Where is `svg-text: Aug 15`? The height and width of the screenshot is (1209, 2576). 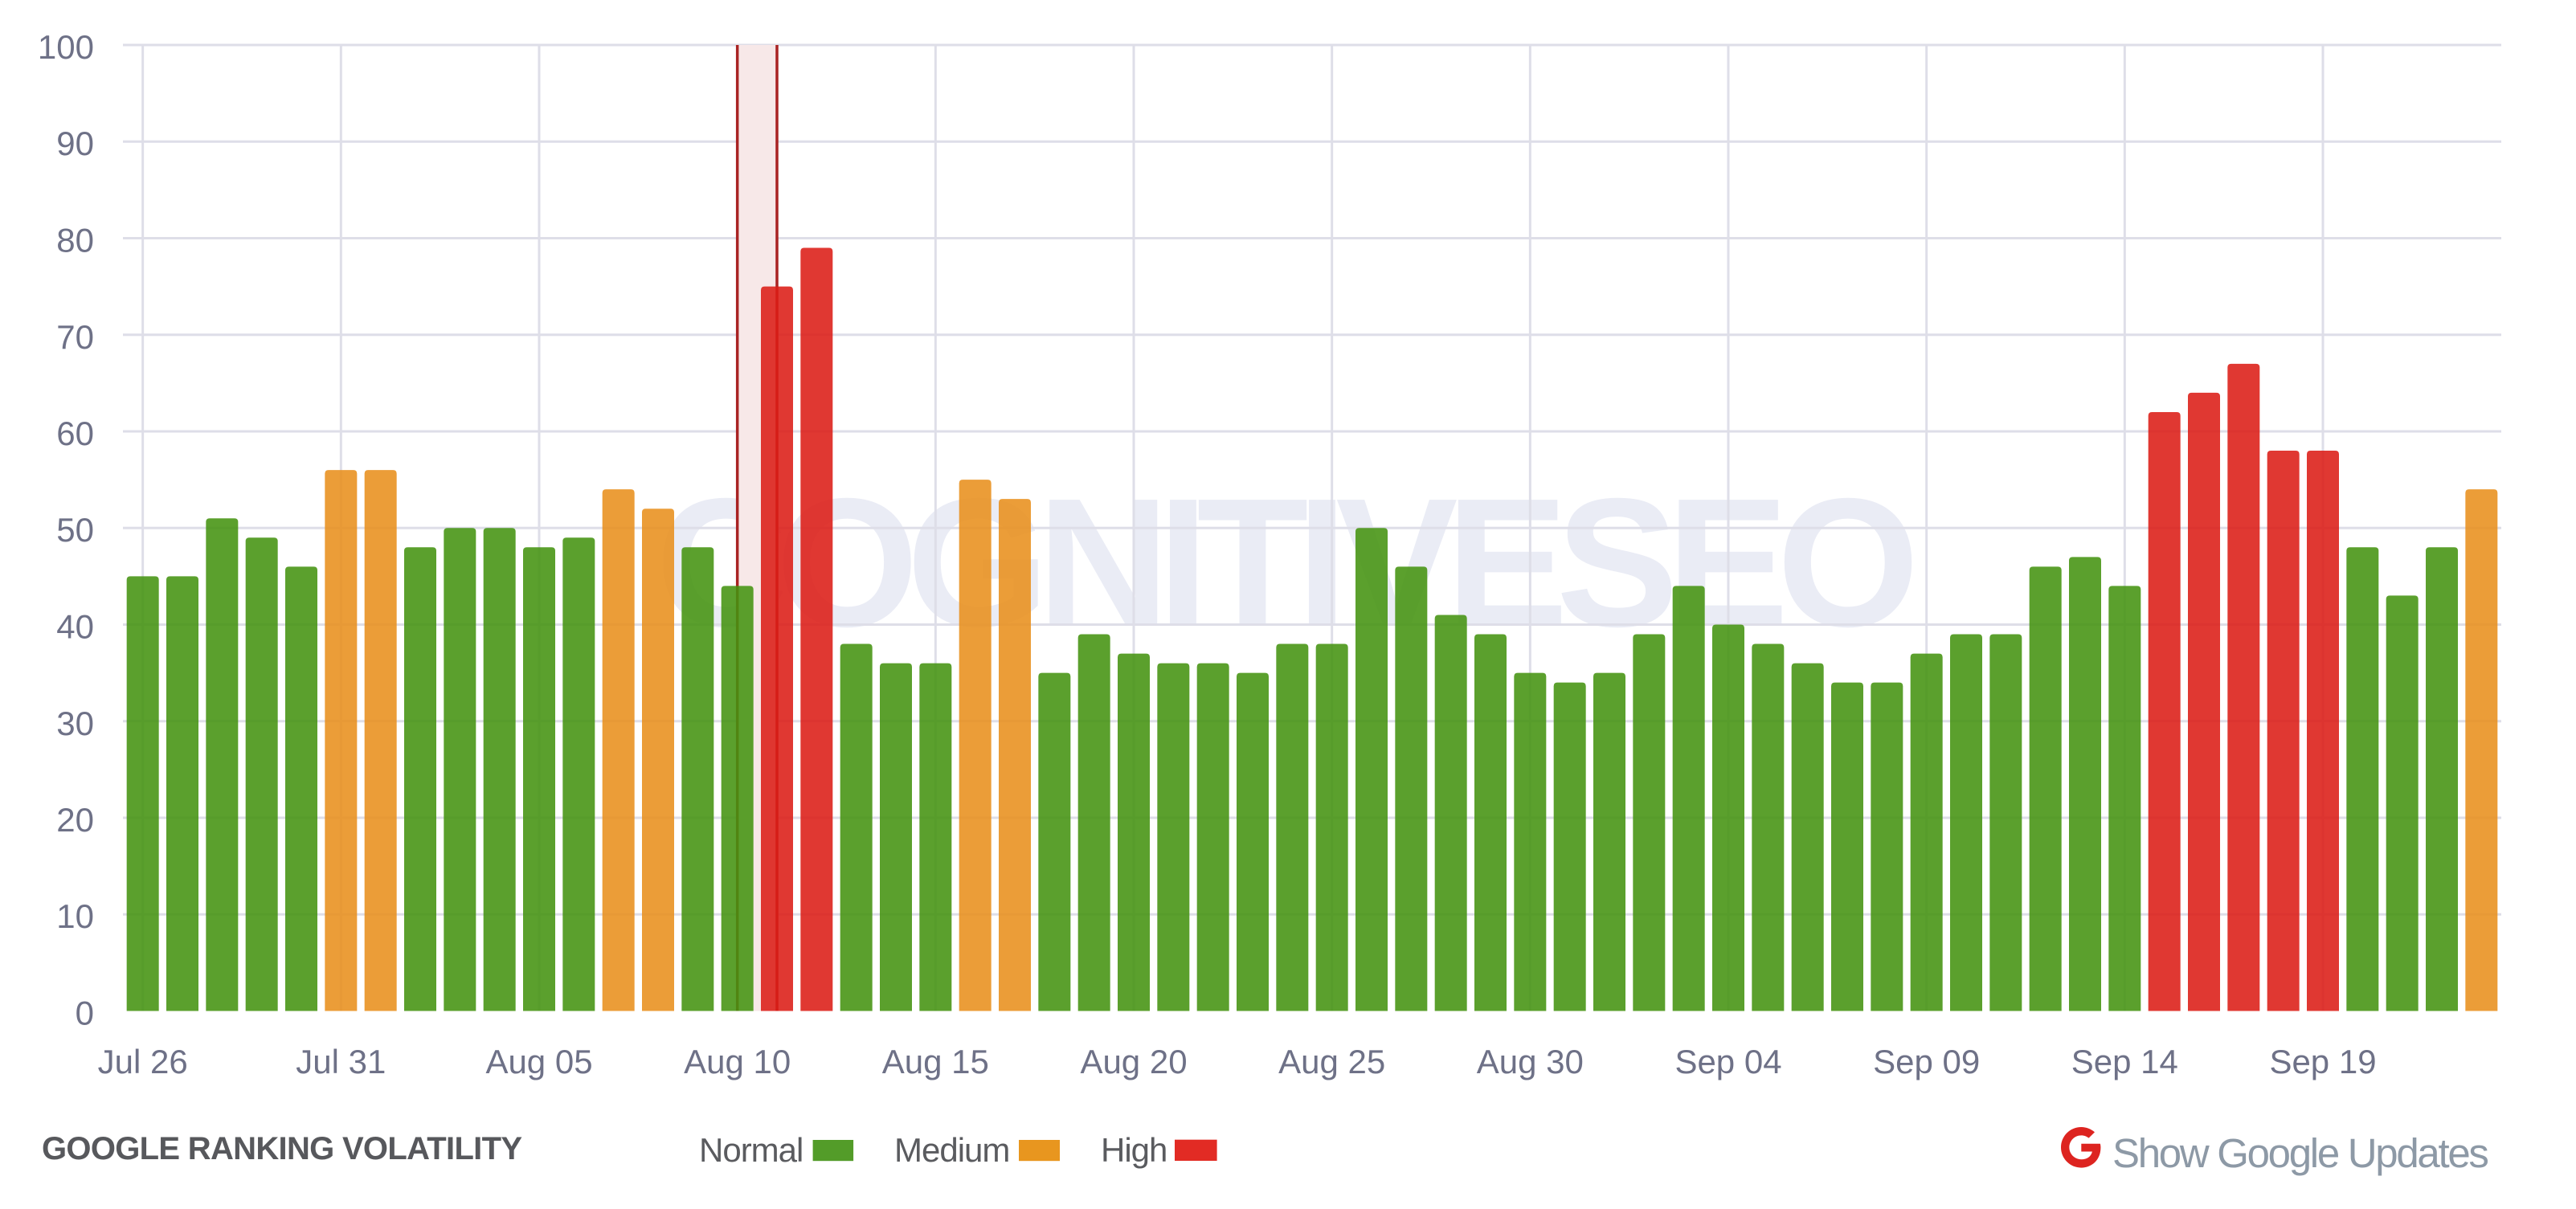 svg-text: Aug 15 is located at coordinates (935, 1061).